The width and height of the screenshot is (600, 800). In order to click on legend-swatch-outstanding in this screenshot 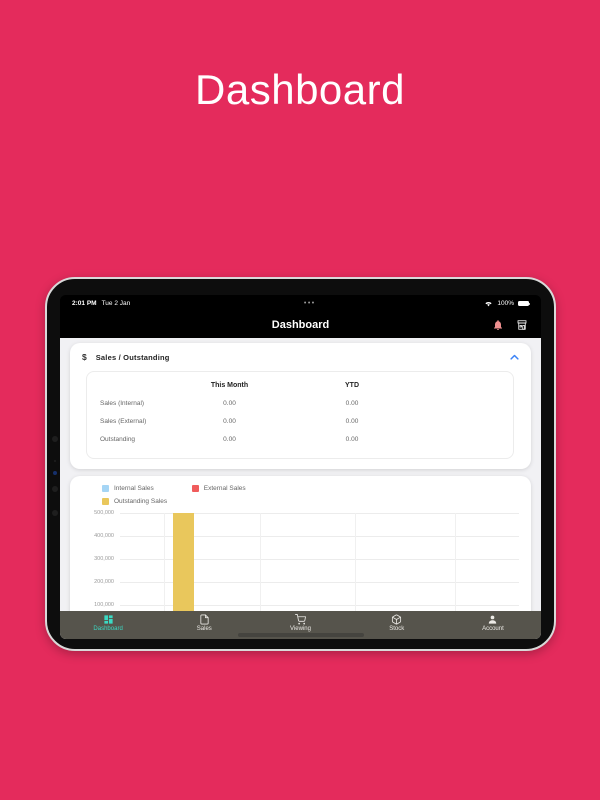, I will do `click(105, 501)`.